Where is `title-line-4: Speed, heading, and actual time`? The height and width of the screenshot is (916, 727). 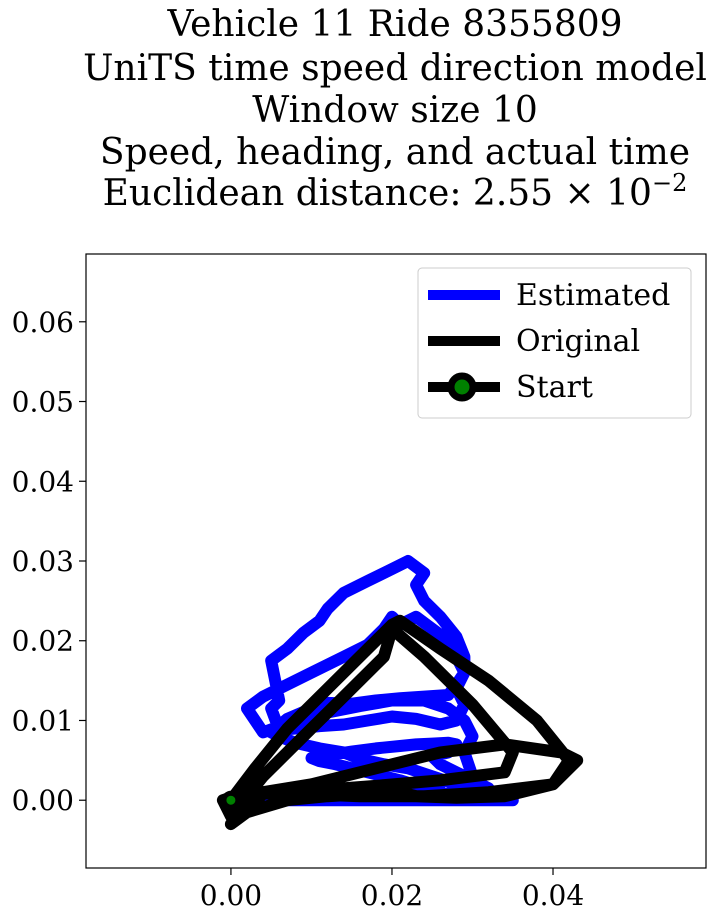 title-line-4: Speed, heading, and actual time is located at coordinates (395, 152).